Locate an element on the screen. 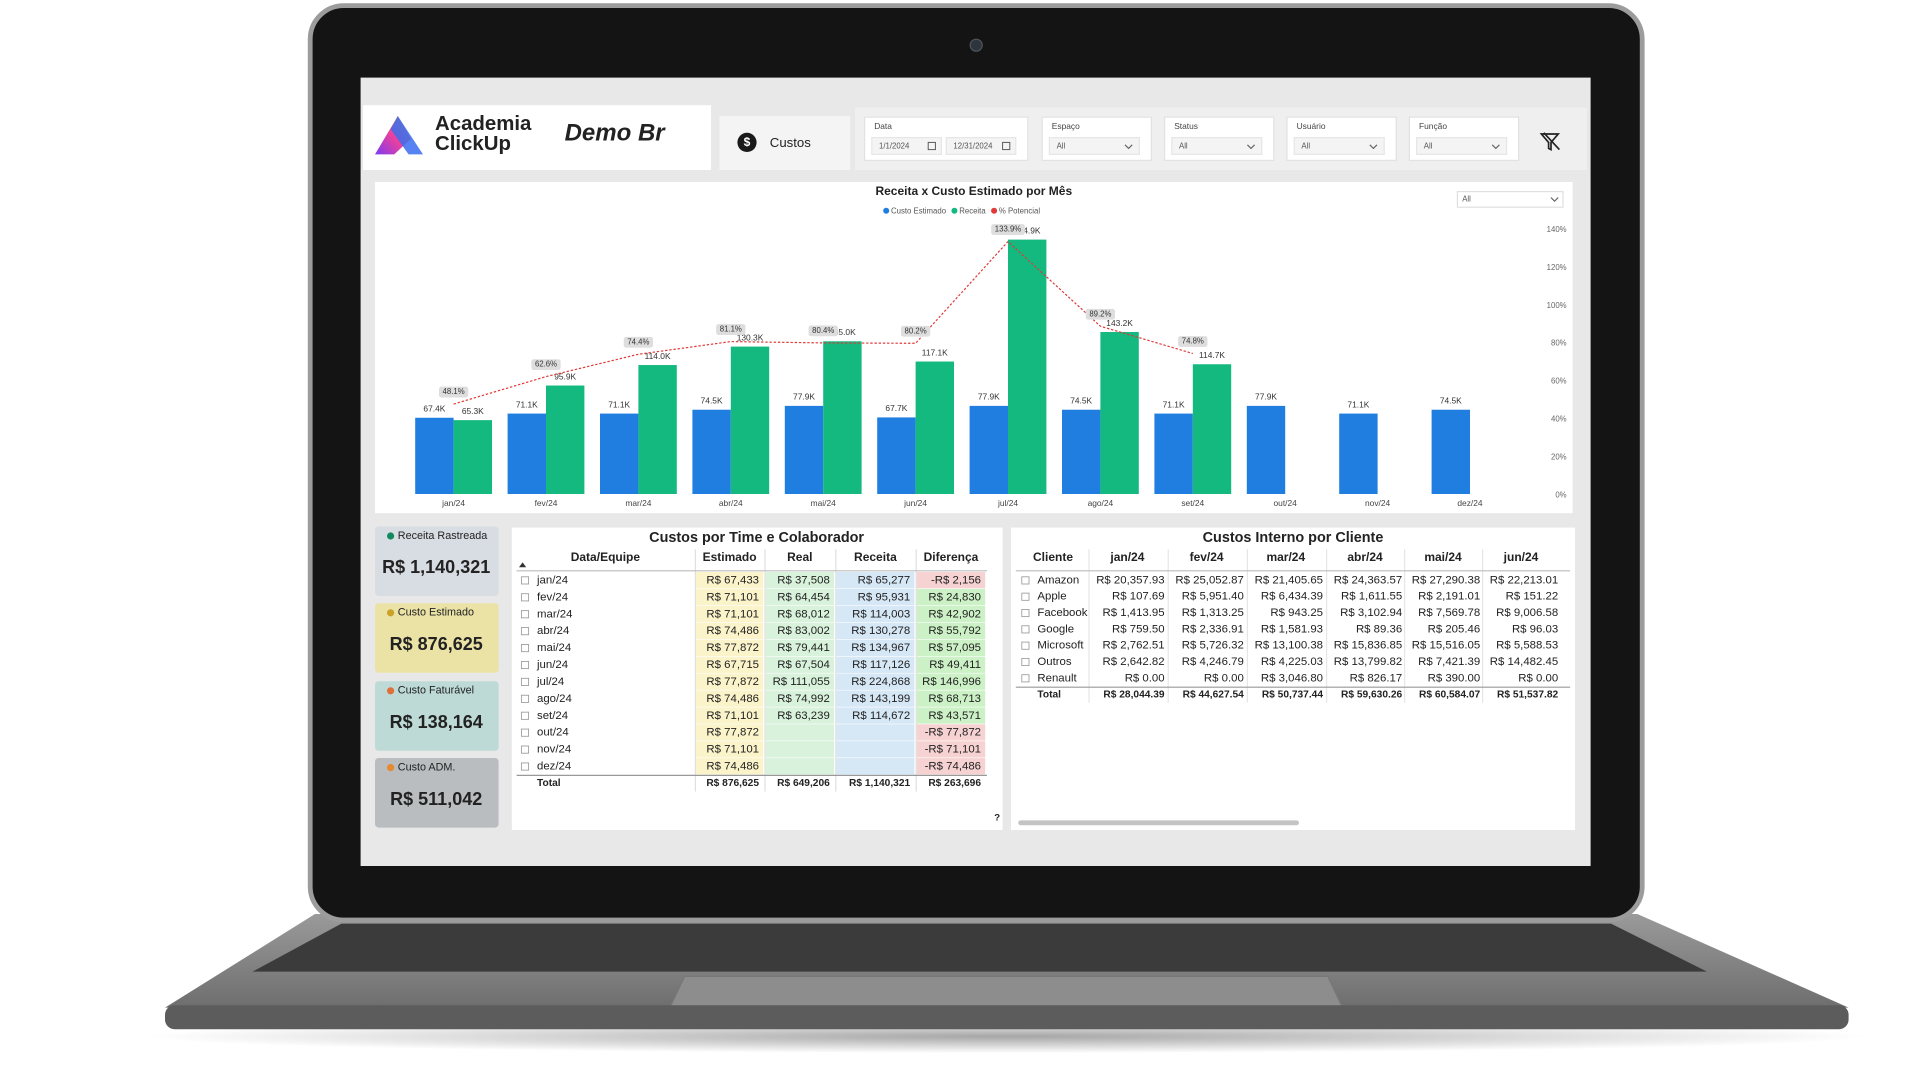 The width and height of the screenshot is (1920, 1080). cell-value: R$ 14,482.45 is located at coordinates (1524, 662).